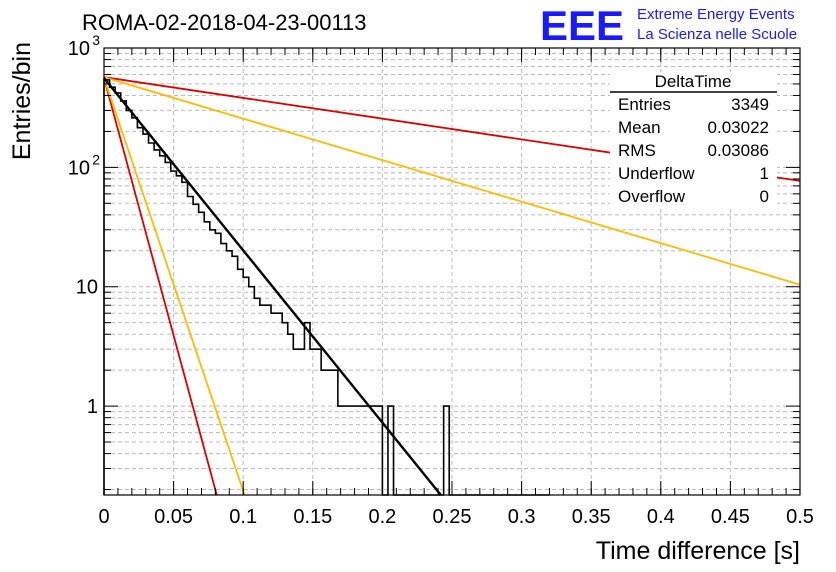 The height and width of the screenshot is (572, 836). Describe the element at coordinates (716, 14) in the screenshot. I see `logo-line-1: Extreme Energy Events` at that location.